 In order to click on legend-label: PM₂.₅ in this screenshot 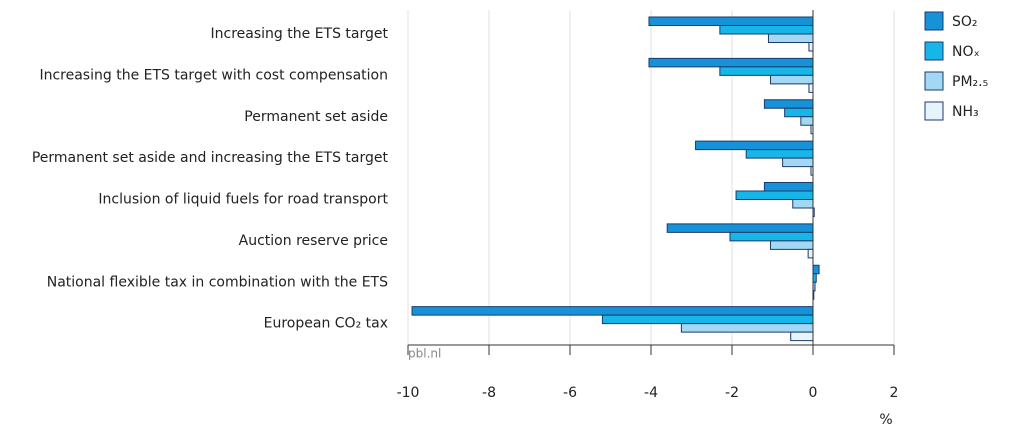, I will do `click(970, 82)`.